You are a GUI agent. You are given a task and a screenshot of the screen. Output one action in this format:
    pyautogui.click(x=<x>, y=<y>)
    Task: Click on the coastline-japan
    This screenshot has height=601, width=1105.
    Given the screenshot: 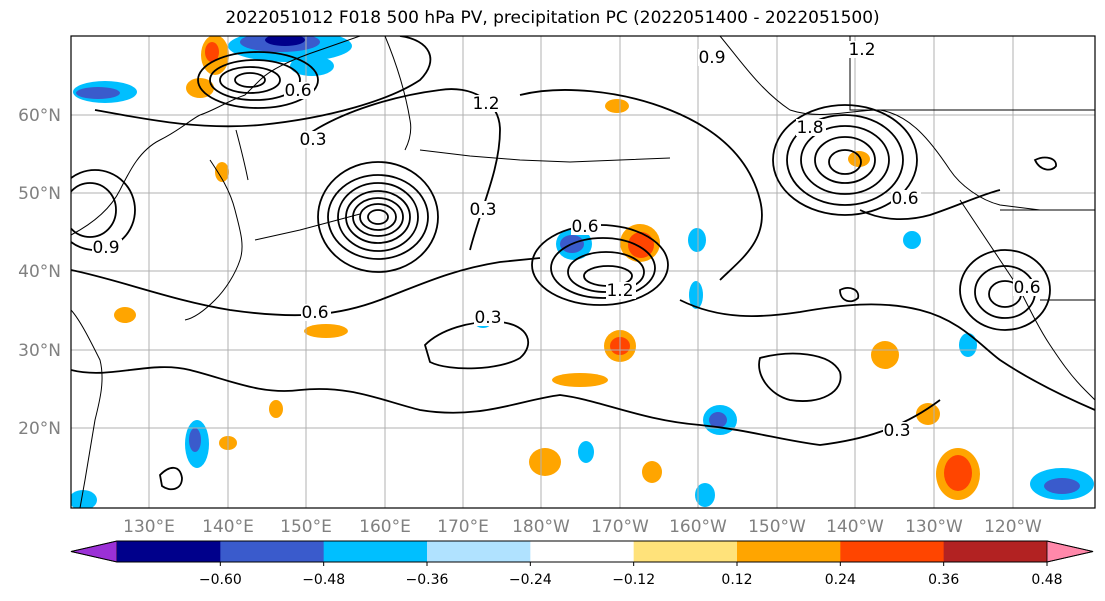 What is the action you would take?
    pyautogui.click(x=213, y=240)
    